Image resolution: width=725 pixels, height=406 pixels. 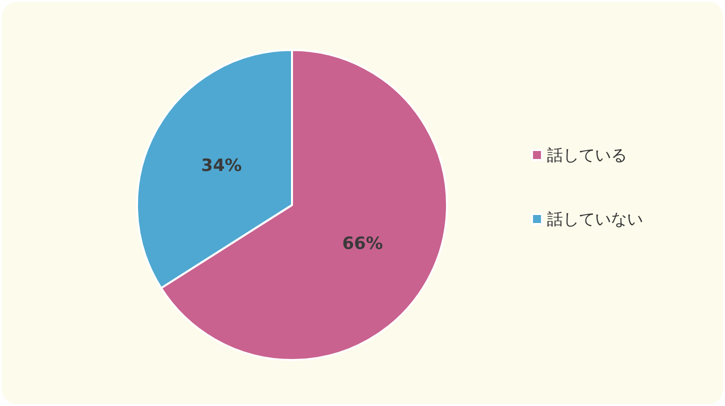 I want to click on data-label: 34%, so click(x=221, y=166).